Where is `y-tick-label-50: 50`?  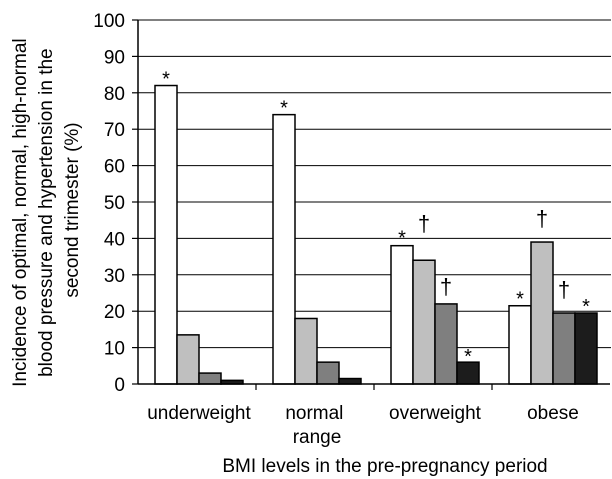
y-tick-label-50: 50 is located at coordinates (114, 203).